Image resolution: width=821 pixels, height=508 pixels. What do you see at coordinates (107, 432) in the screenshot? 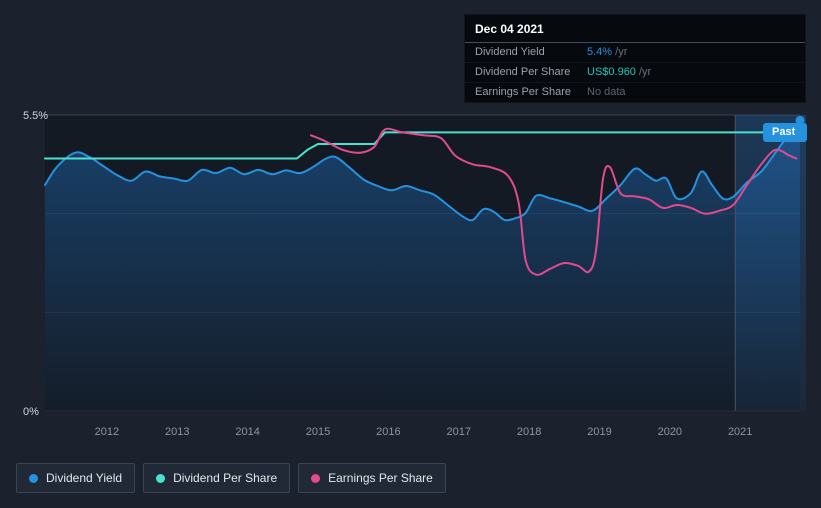
I see `x-axis-label: 2012` at bounding box center [107, 432].